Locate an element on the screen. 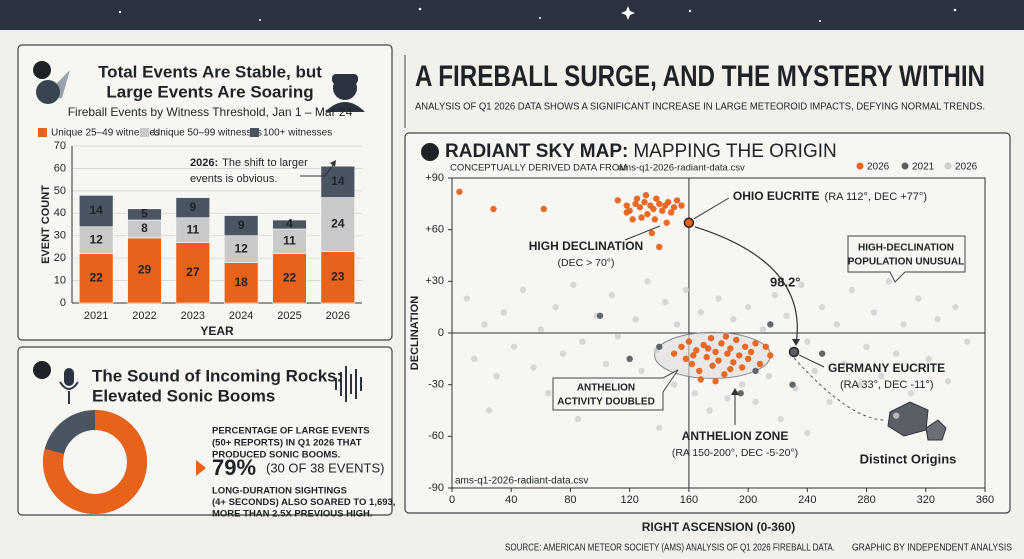 The image size is (1024, 559). annotation-label: OHIO EUCRITE (RA 112°, DEC +77°) is located at coordinates (830, 196).